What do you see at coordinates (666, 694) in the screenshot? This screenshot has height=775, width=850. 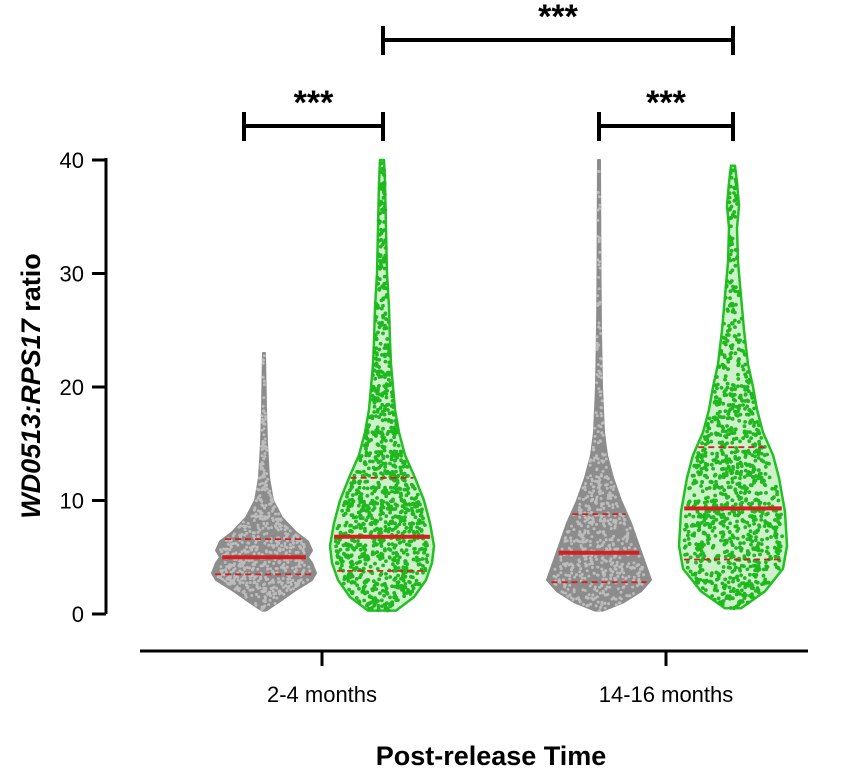 I see `x-category-label-2: 14-16 months` at bounding box center [666, 694].